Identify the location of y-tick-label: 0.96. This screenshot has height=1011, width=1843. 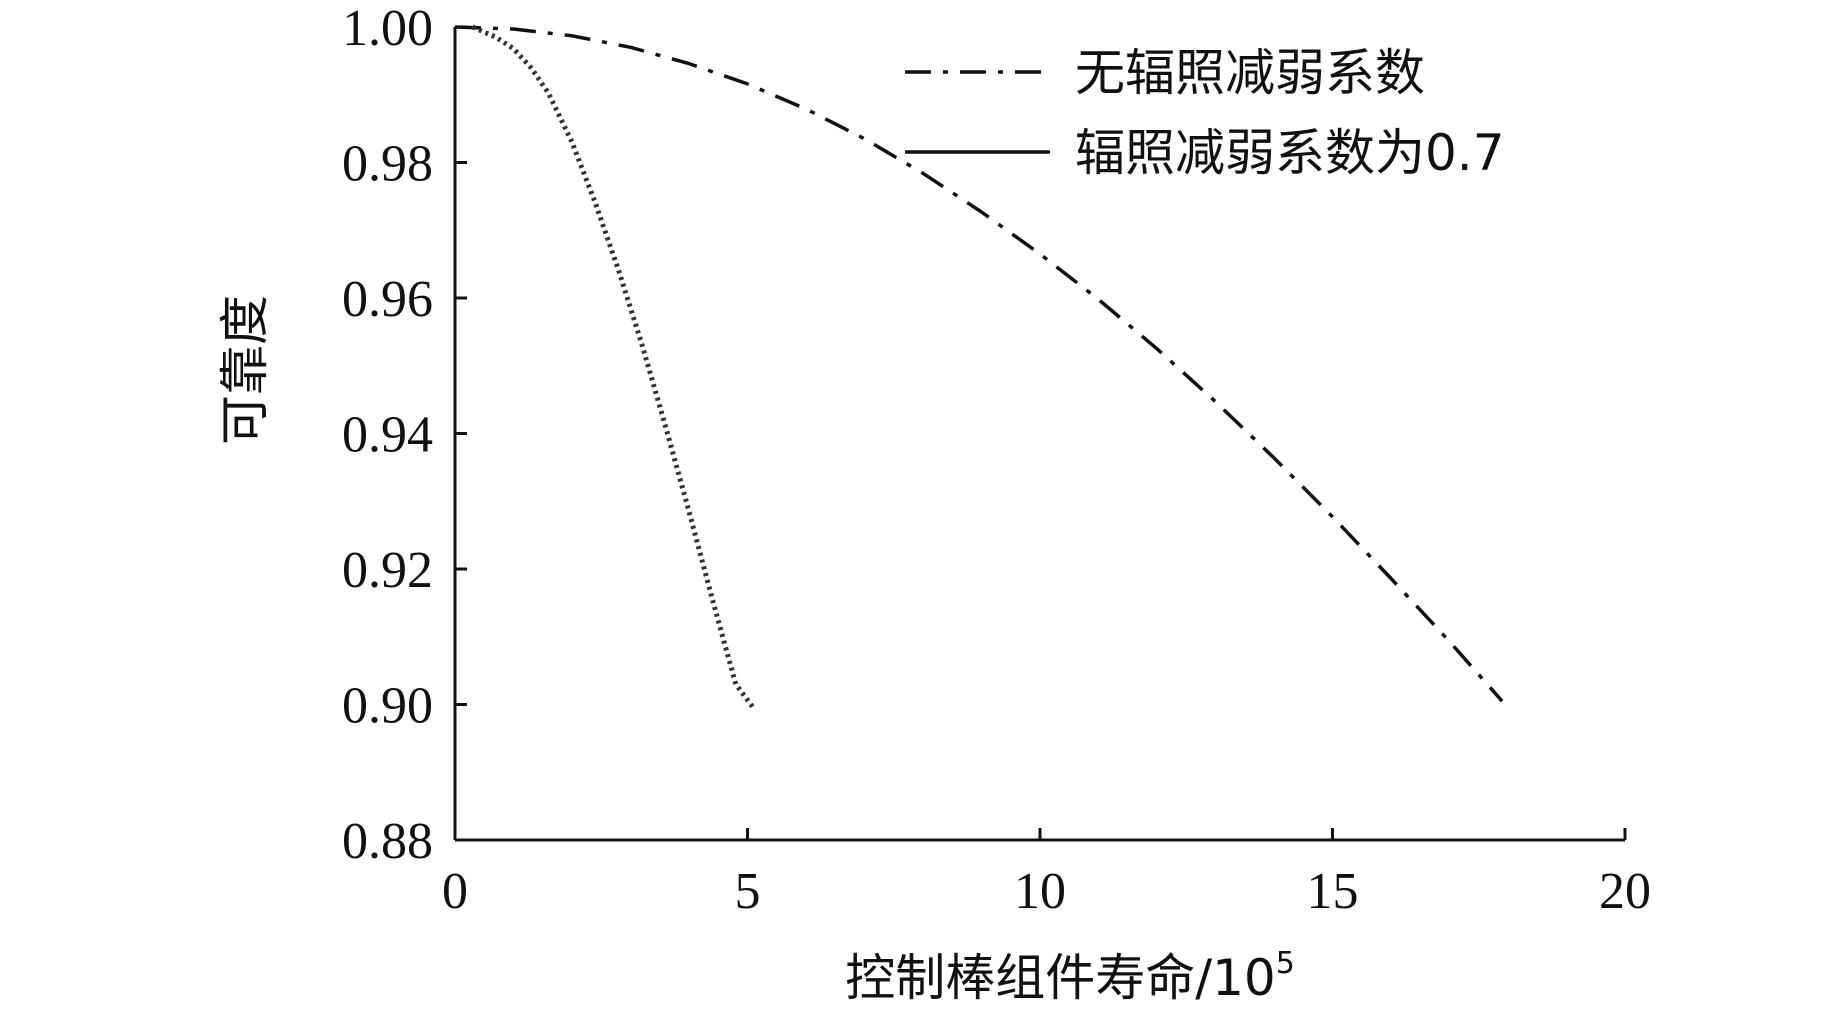
(387, 299).